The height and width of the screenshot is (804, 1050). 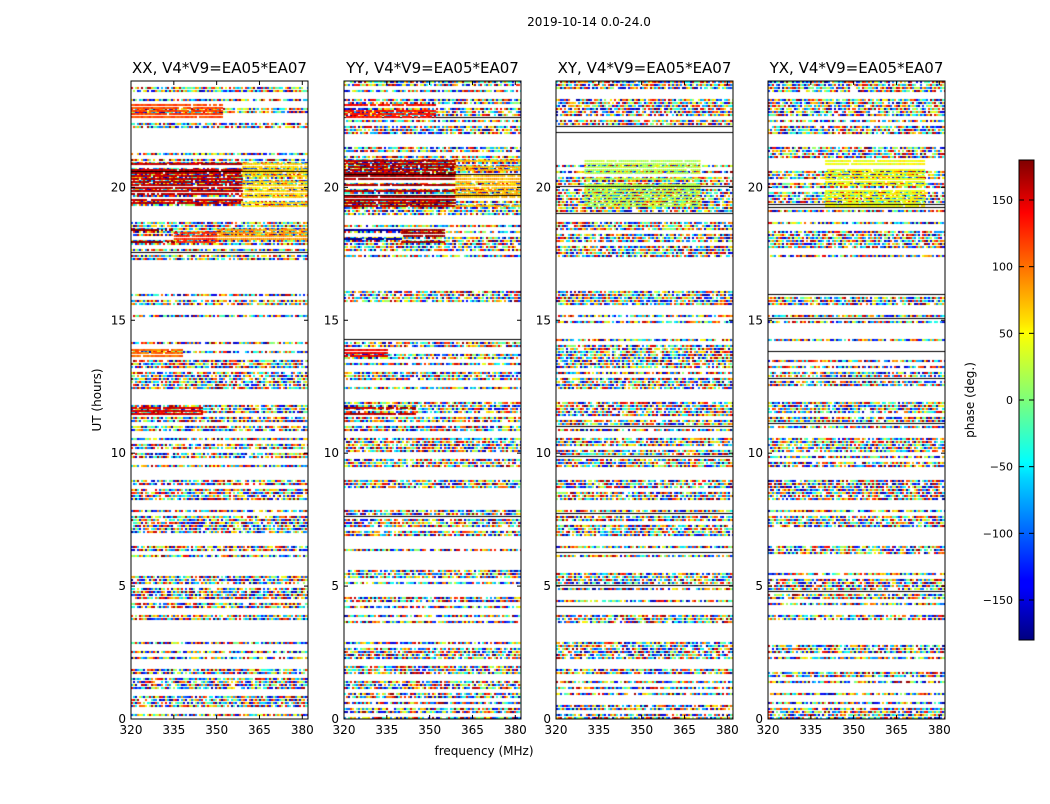 What do you see at coordinates (1002, 267) in the screenshot?
I see `colorbar-tick-label: 100` at bounding box center [1002, 267].